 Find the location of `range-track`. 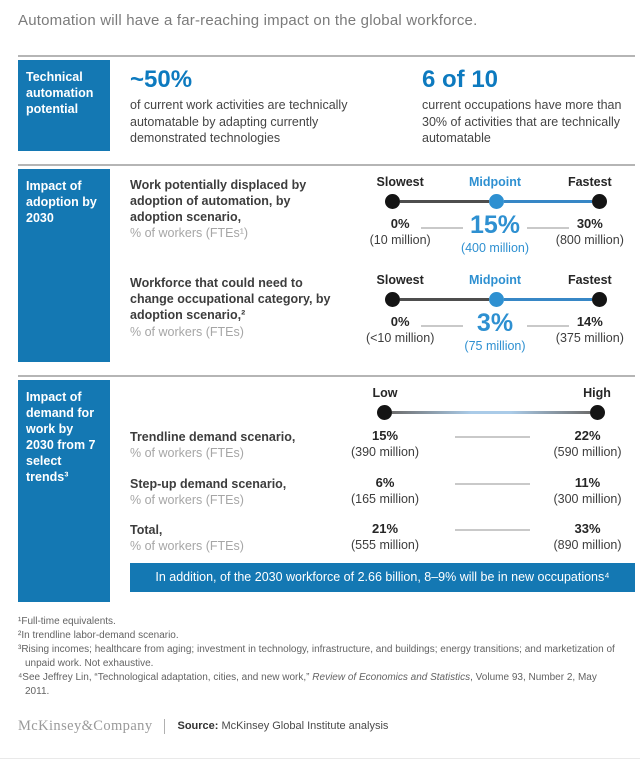

range-track is located at coordinates (480, 411).